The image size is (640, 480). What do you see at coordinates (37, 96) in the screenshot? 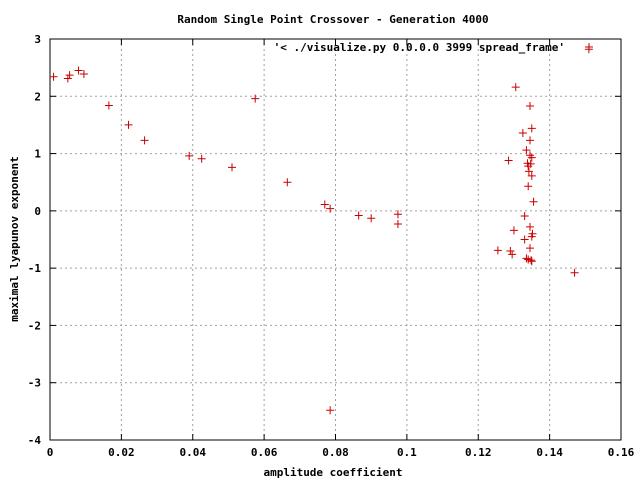
I see `y-tick-label: 2` at bounding box center [37, 96].